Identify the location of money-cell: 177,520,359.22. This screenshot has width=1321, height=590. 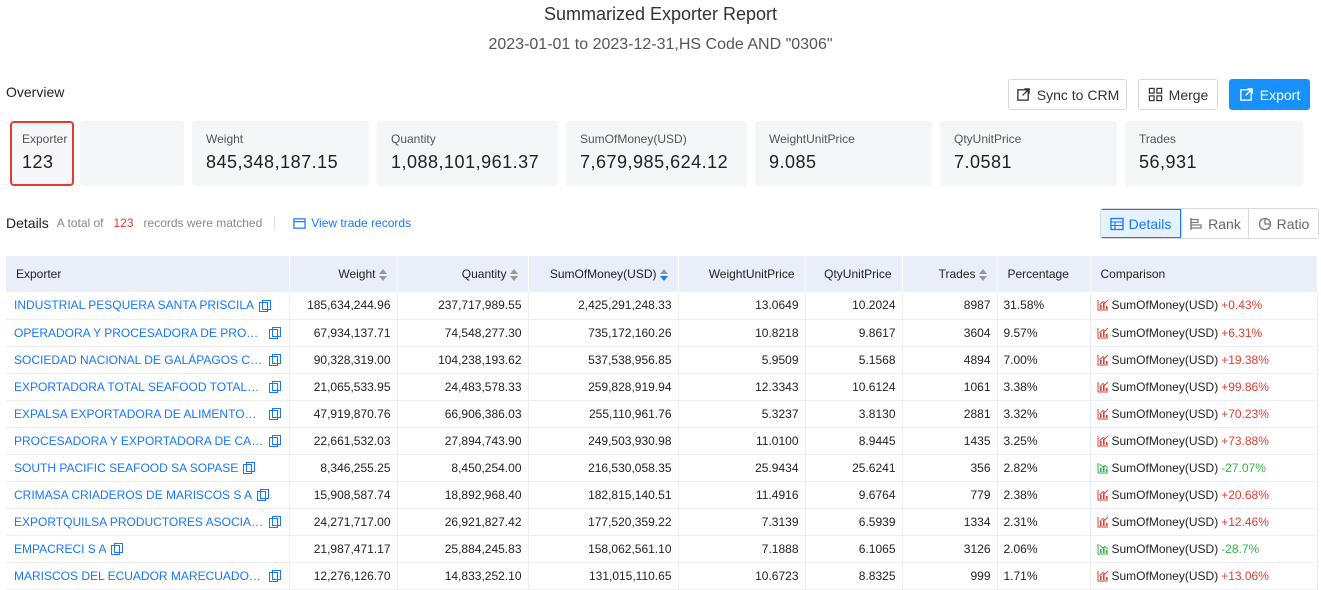
(603, 522).